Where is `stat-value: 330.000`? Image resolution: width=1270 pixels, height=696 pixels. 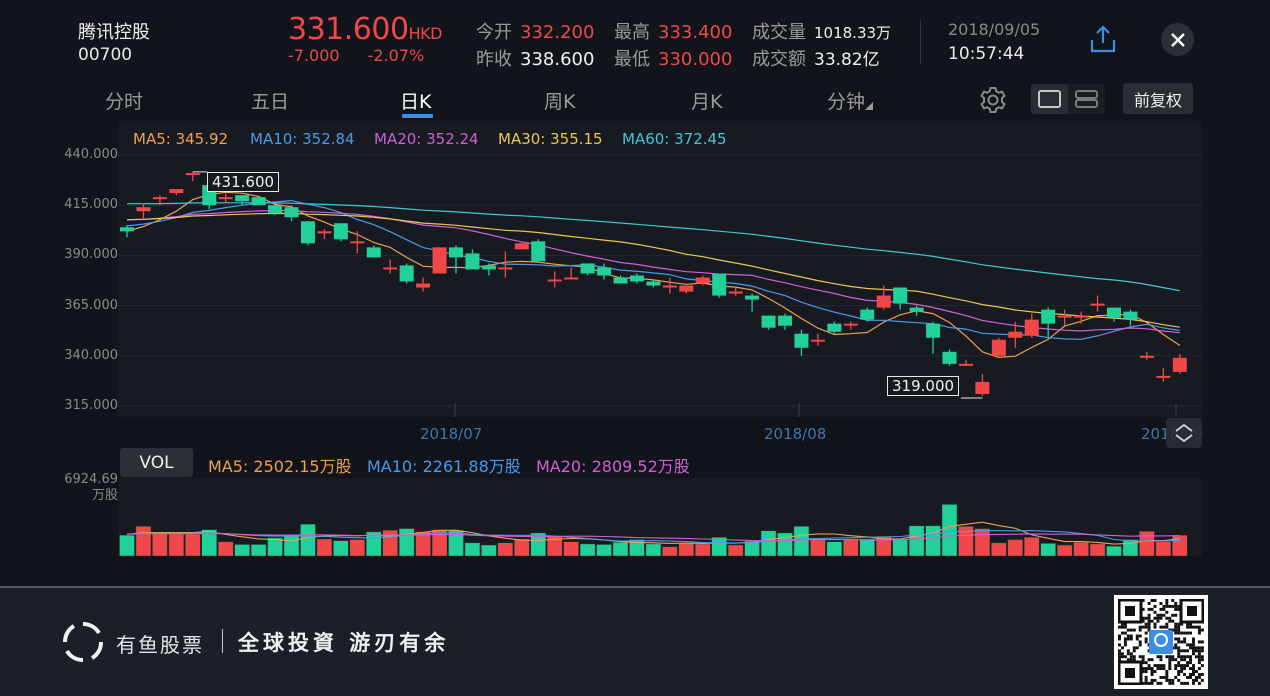
stat-value: 330.000 is located at coordinates (695, 59).